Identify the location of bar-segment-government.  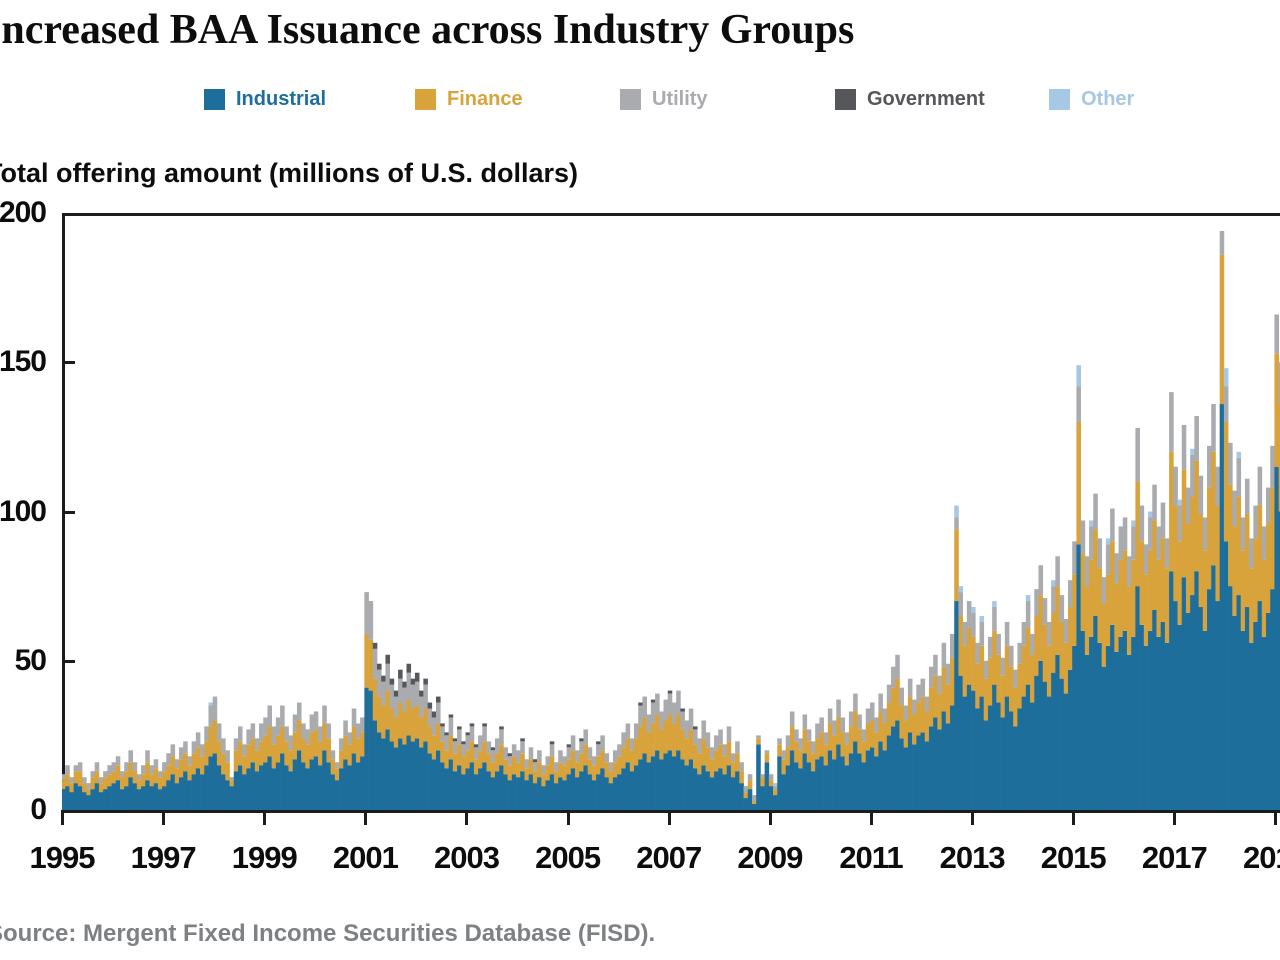
(417, 677).